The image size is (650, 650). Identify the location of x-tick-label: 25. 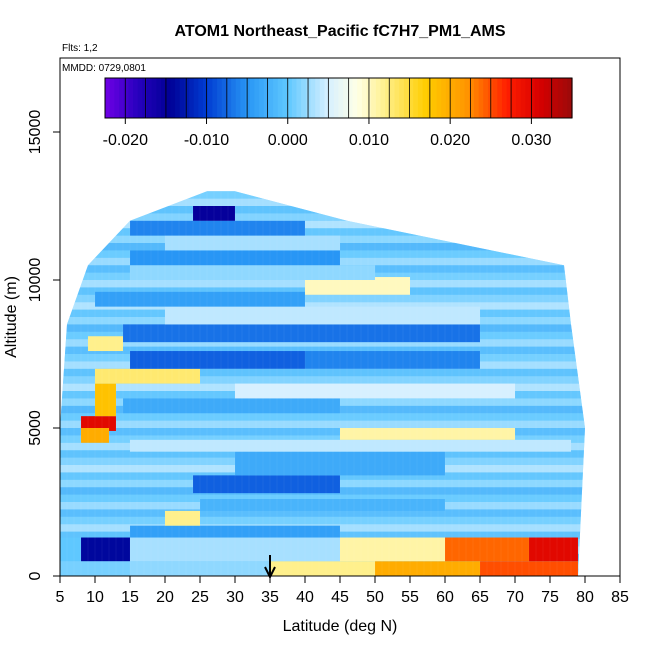
(200, 597).